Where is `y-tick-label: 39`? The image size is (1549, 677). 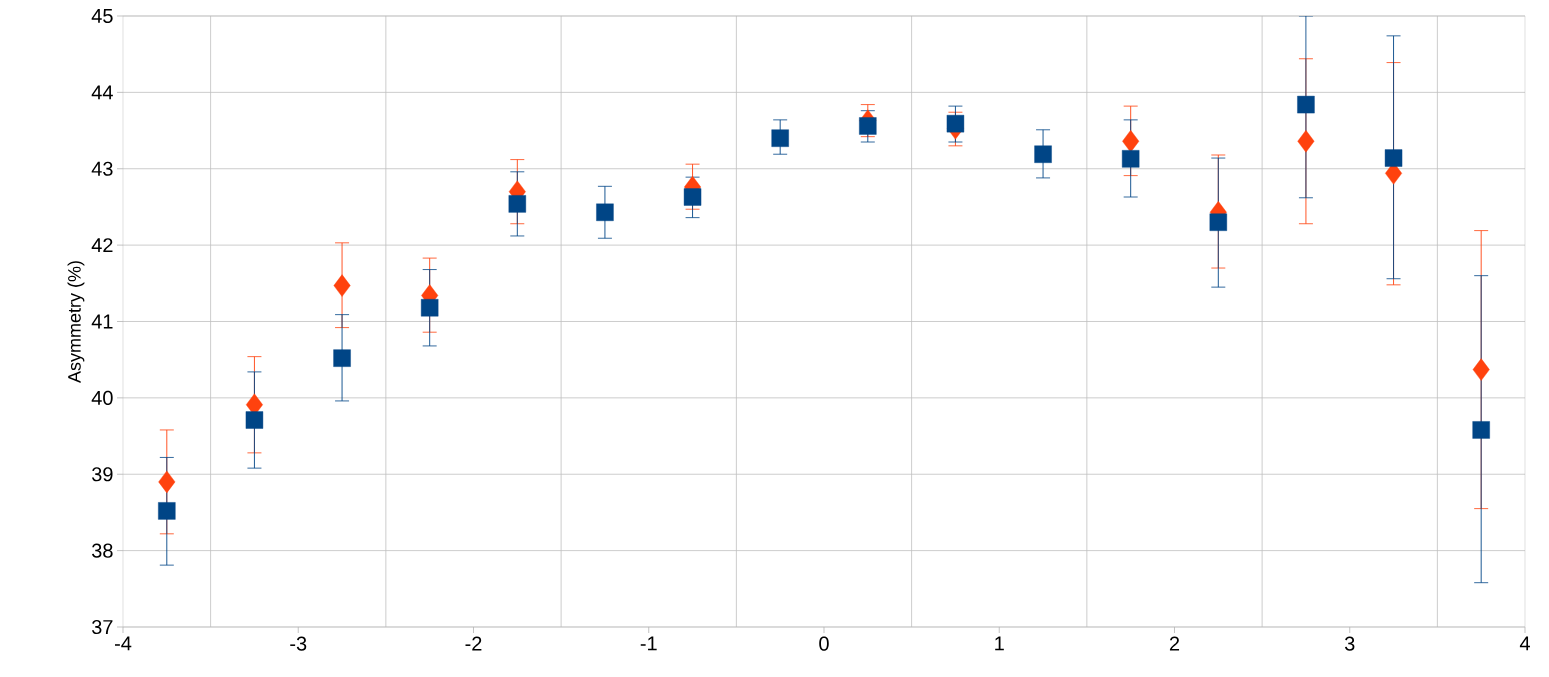
y-tick-label: 39 is located at coordinates (102, 474).